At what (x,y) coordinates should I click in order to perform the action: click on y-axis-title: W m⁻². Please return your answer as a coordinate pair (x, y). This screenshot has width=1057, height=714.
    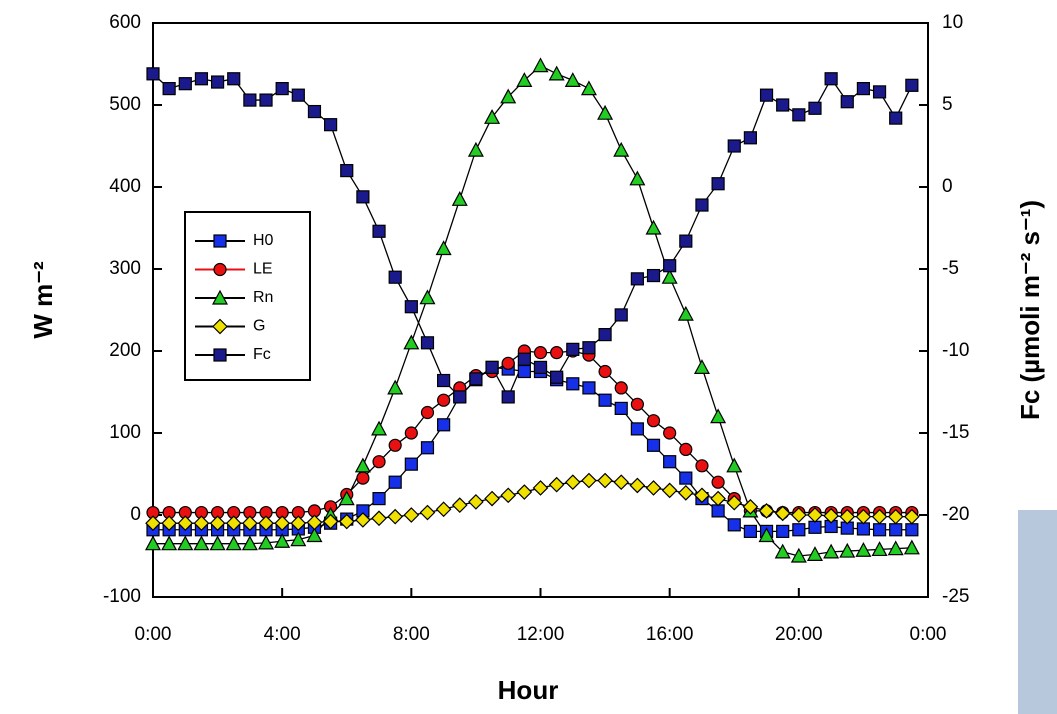
    Looking at the image, I should click on (43, 300).